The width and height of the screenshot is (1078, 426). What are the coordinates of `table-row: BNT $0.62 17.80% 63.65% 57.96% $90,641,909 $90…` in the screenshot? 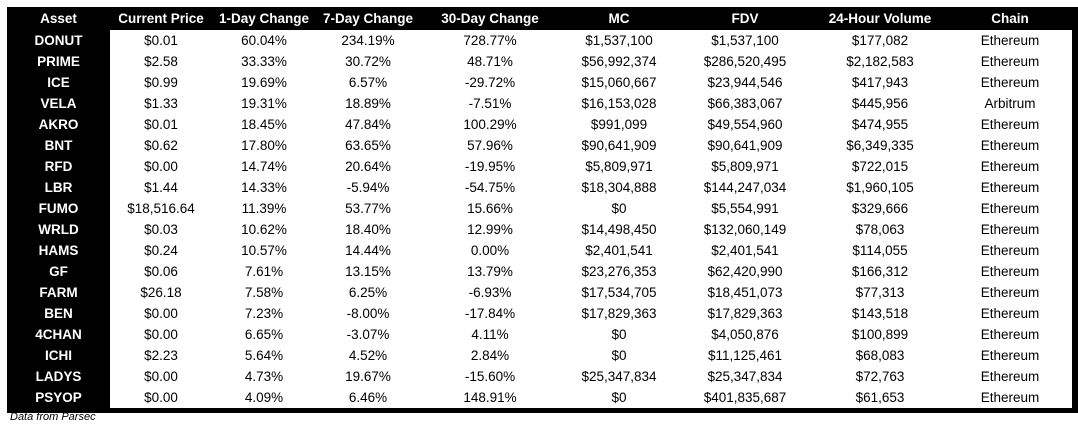 It's located at (539, 145).